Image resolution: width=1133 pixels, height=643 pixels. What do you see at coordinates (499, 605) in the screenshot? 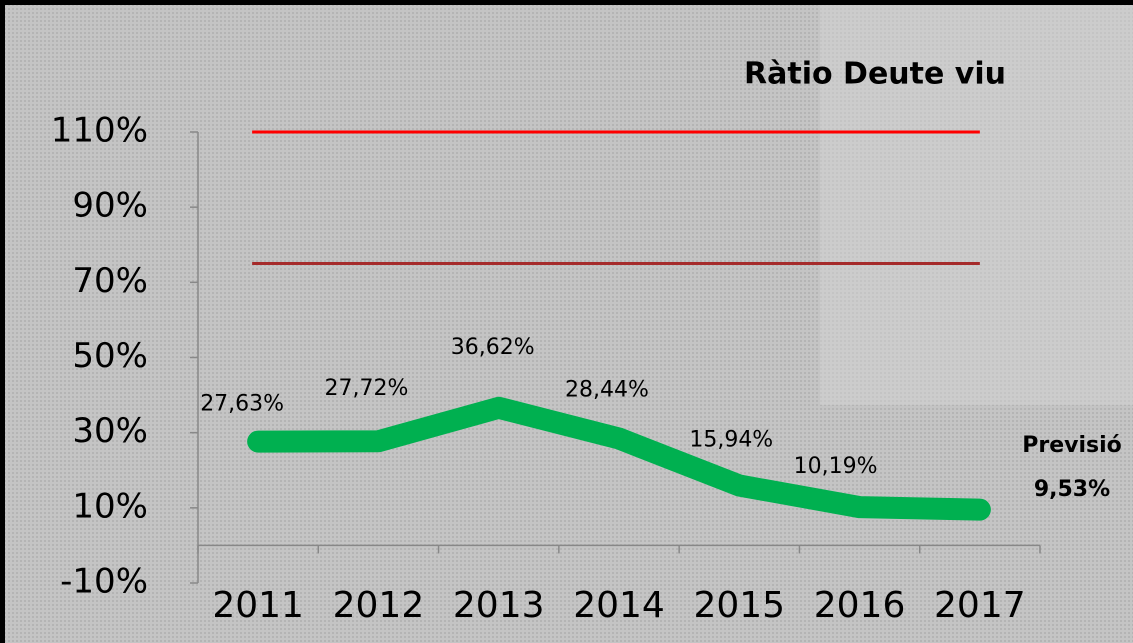
I see `x-tick-label: 2013` at bounding box center [499, 605].